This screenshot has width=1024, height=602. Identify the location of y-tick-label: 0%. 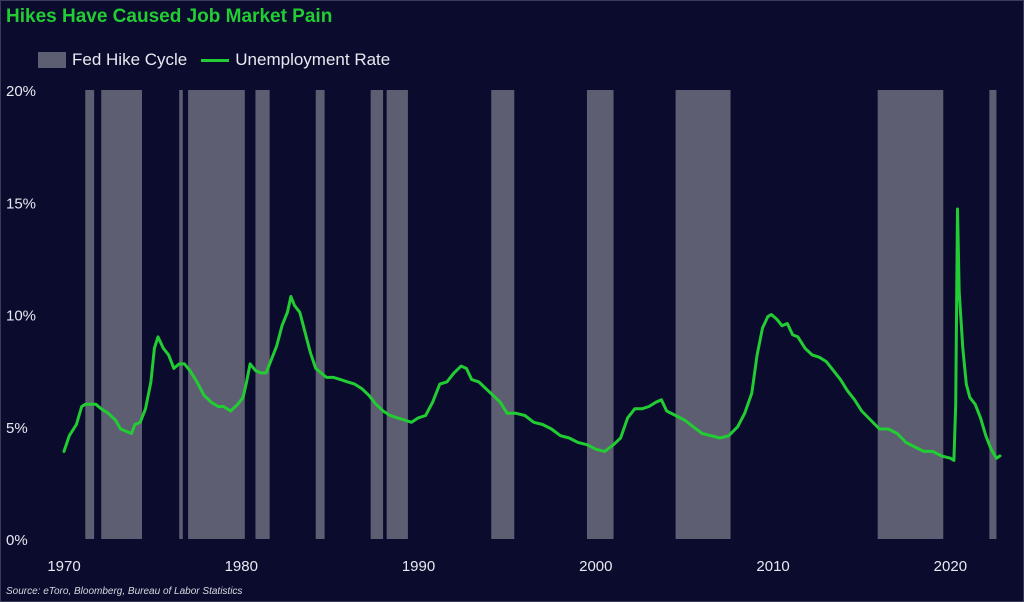
(17, 540).